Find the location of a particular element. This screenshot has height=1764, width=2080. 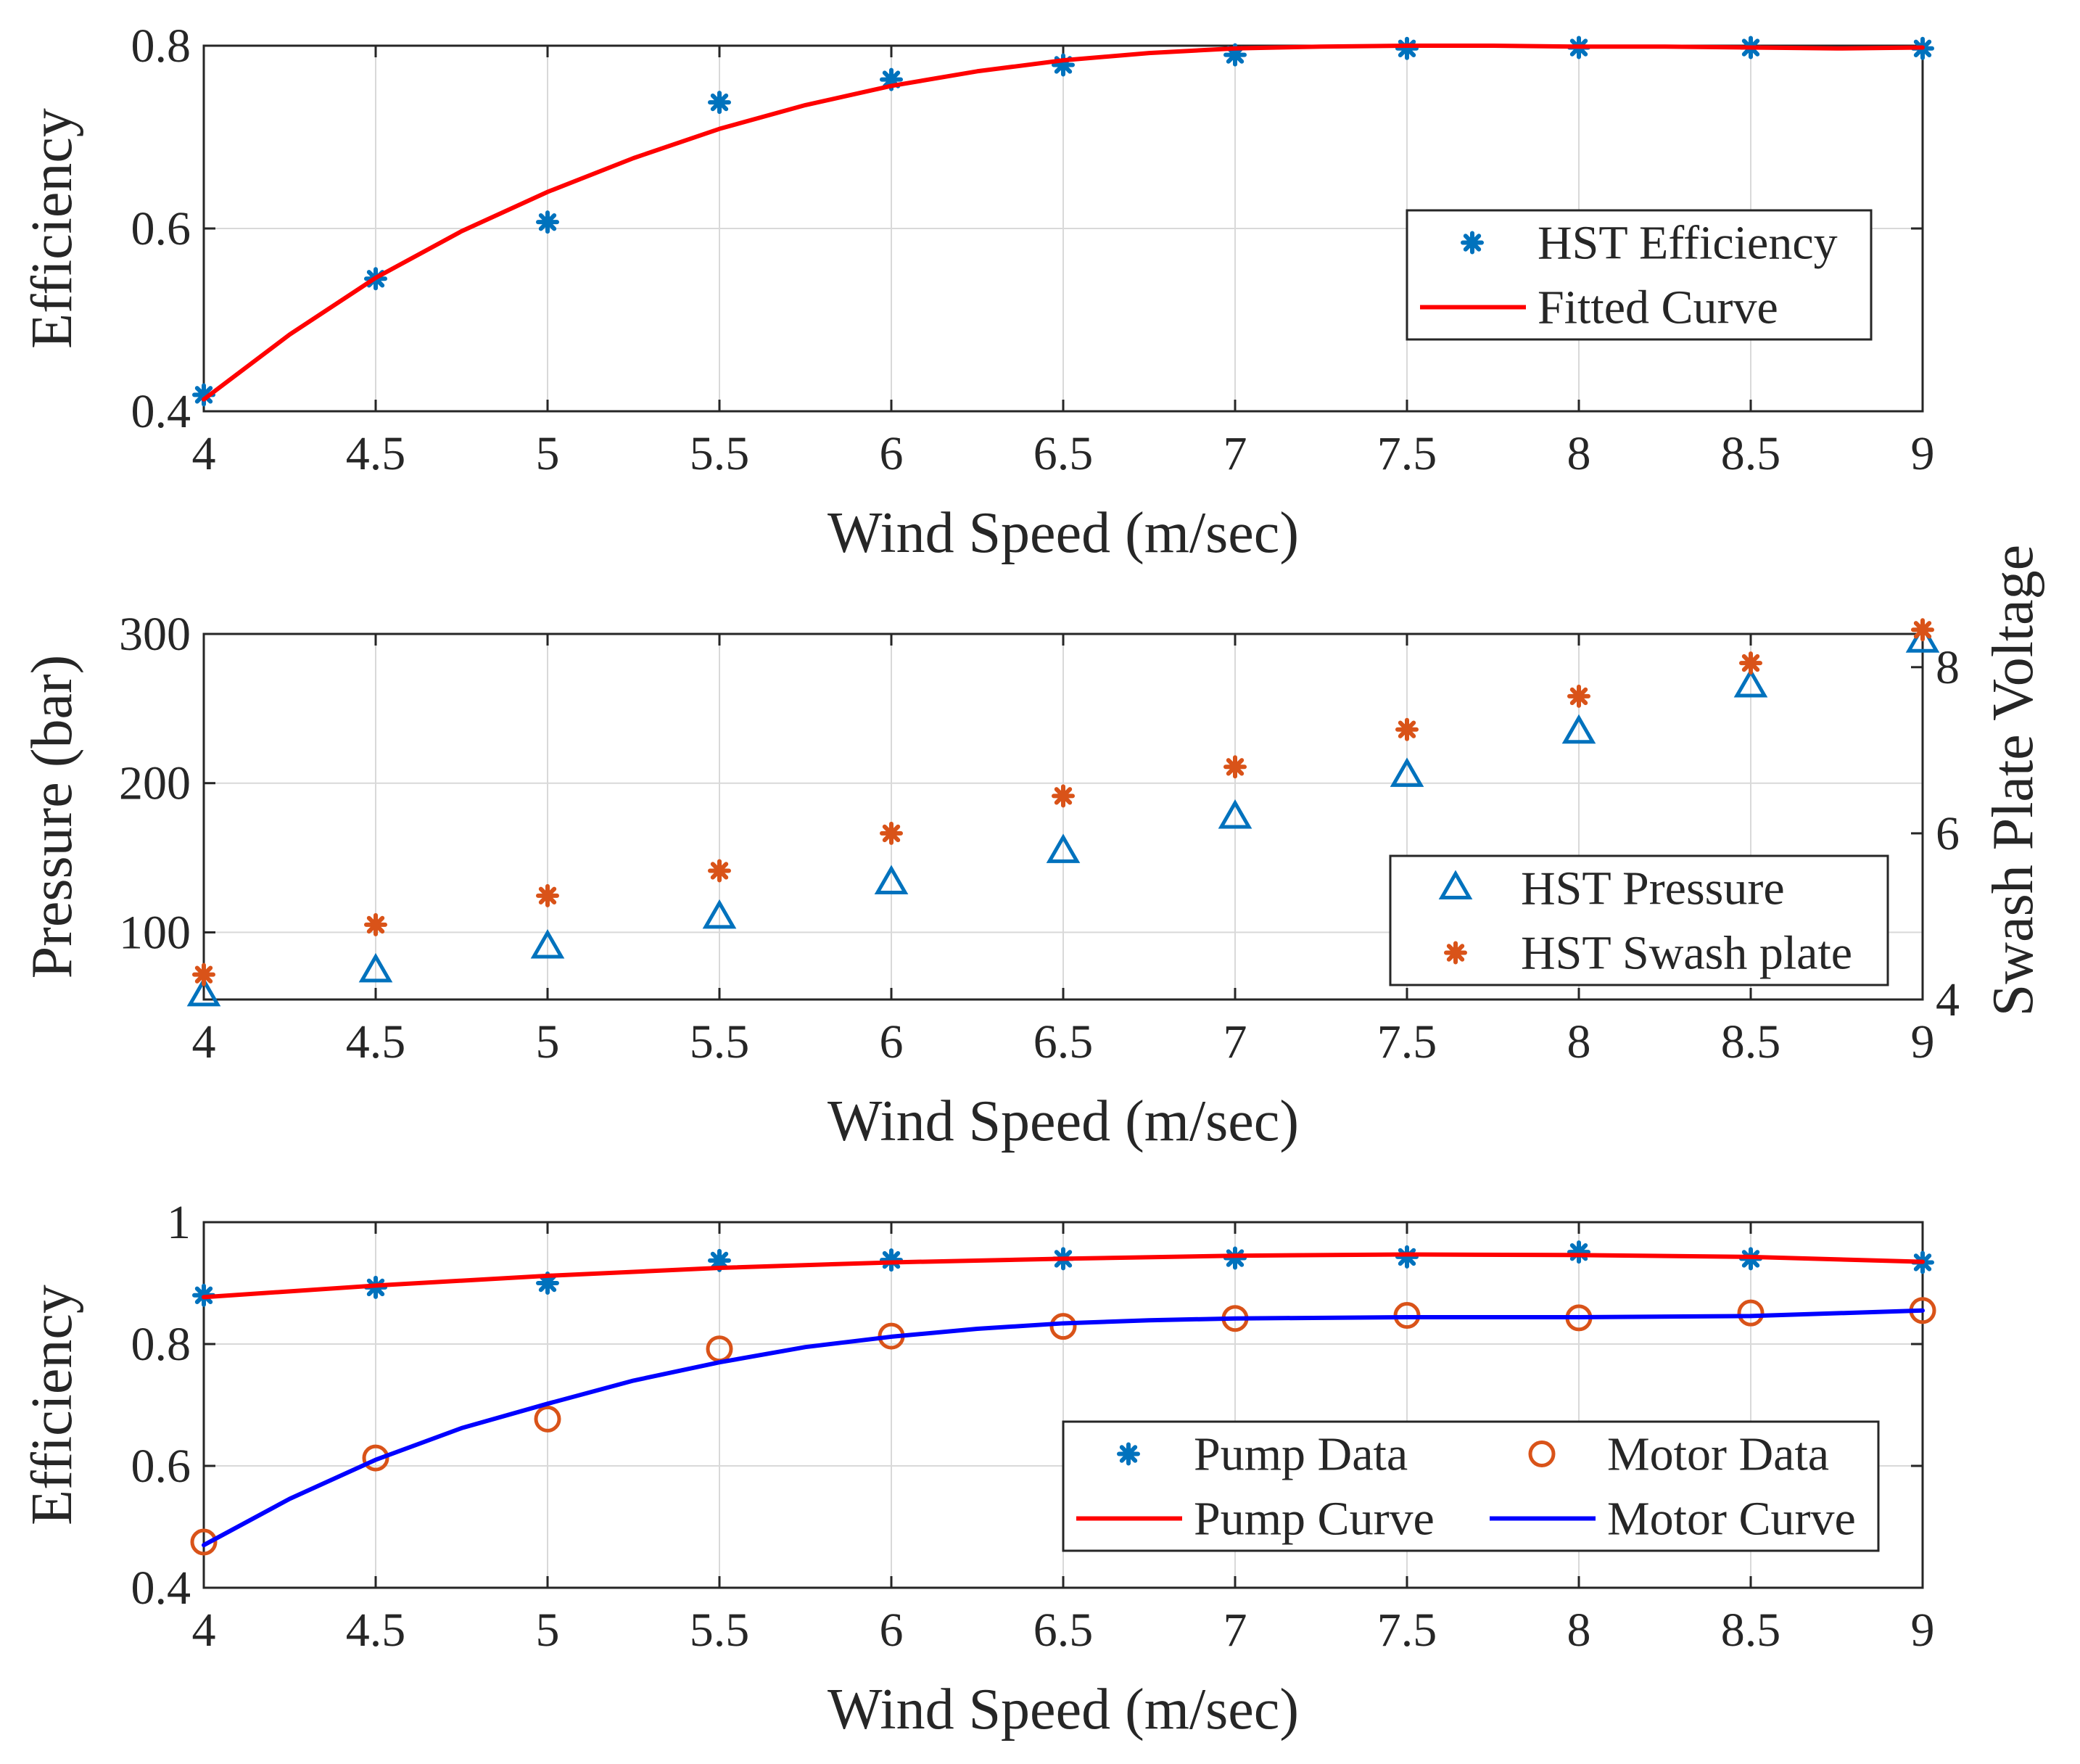

legend: HST Pressure HST Swash plate is located at coordinates (1639, 920).